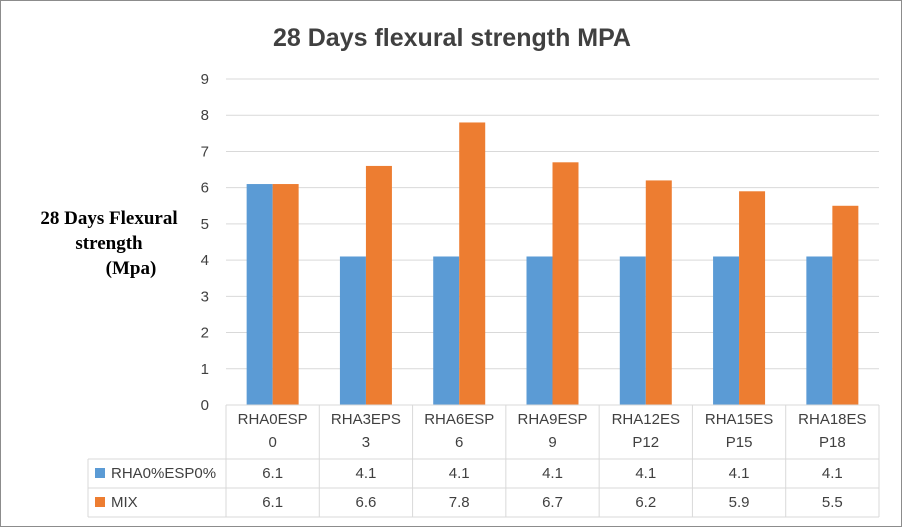 This screenshot has width=902, height=527. What do you see at coordinates (552, 419) in the screenshot?
I see `category-label: RHA9ESP` at bounding box center [552, 419].